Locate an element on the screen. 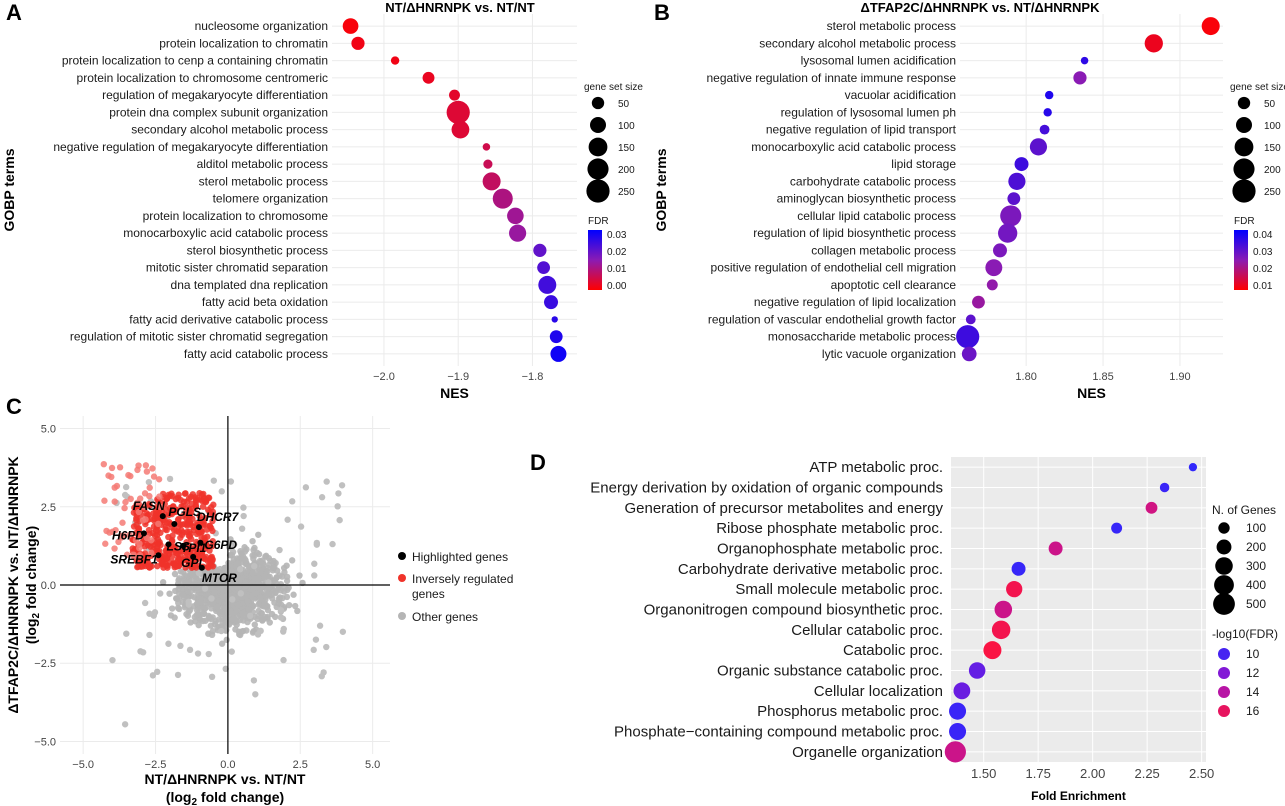 The width and height of the screenshot is (1285, 806). color-legend-dot-d is located at coordinates (1224, 692).